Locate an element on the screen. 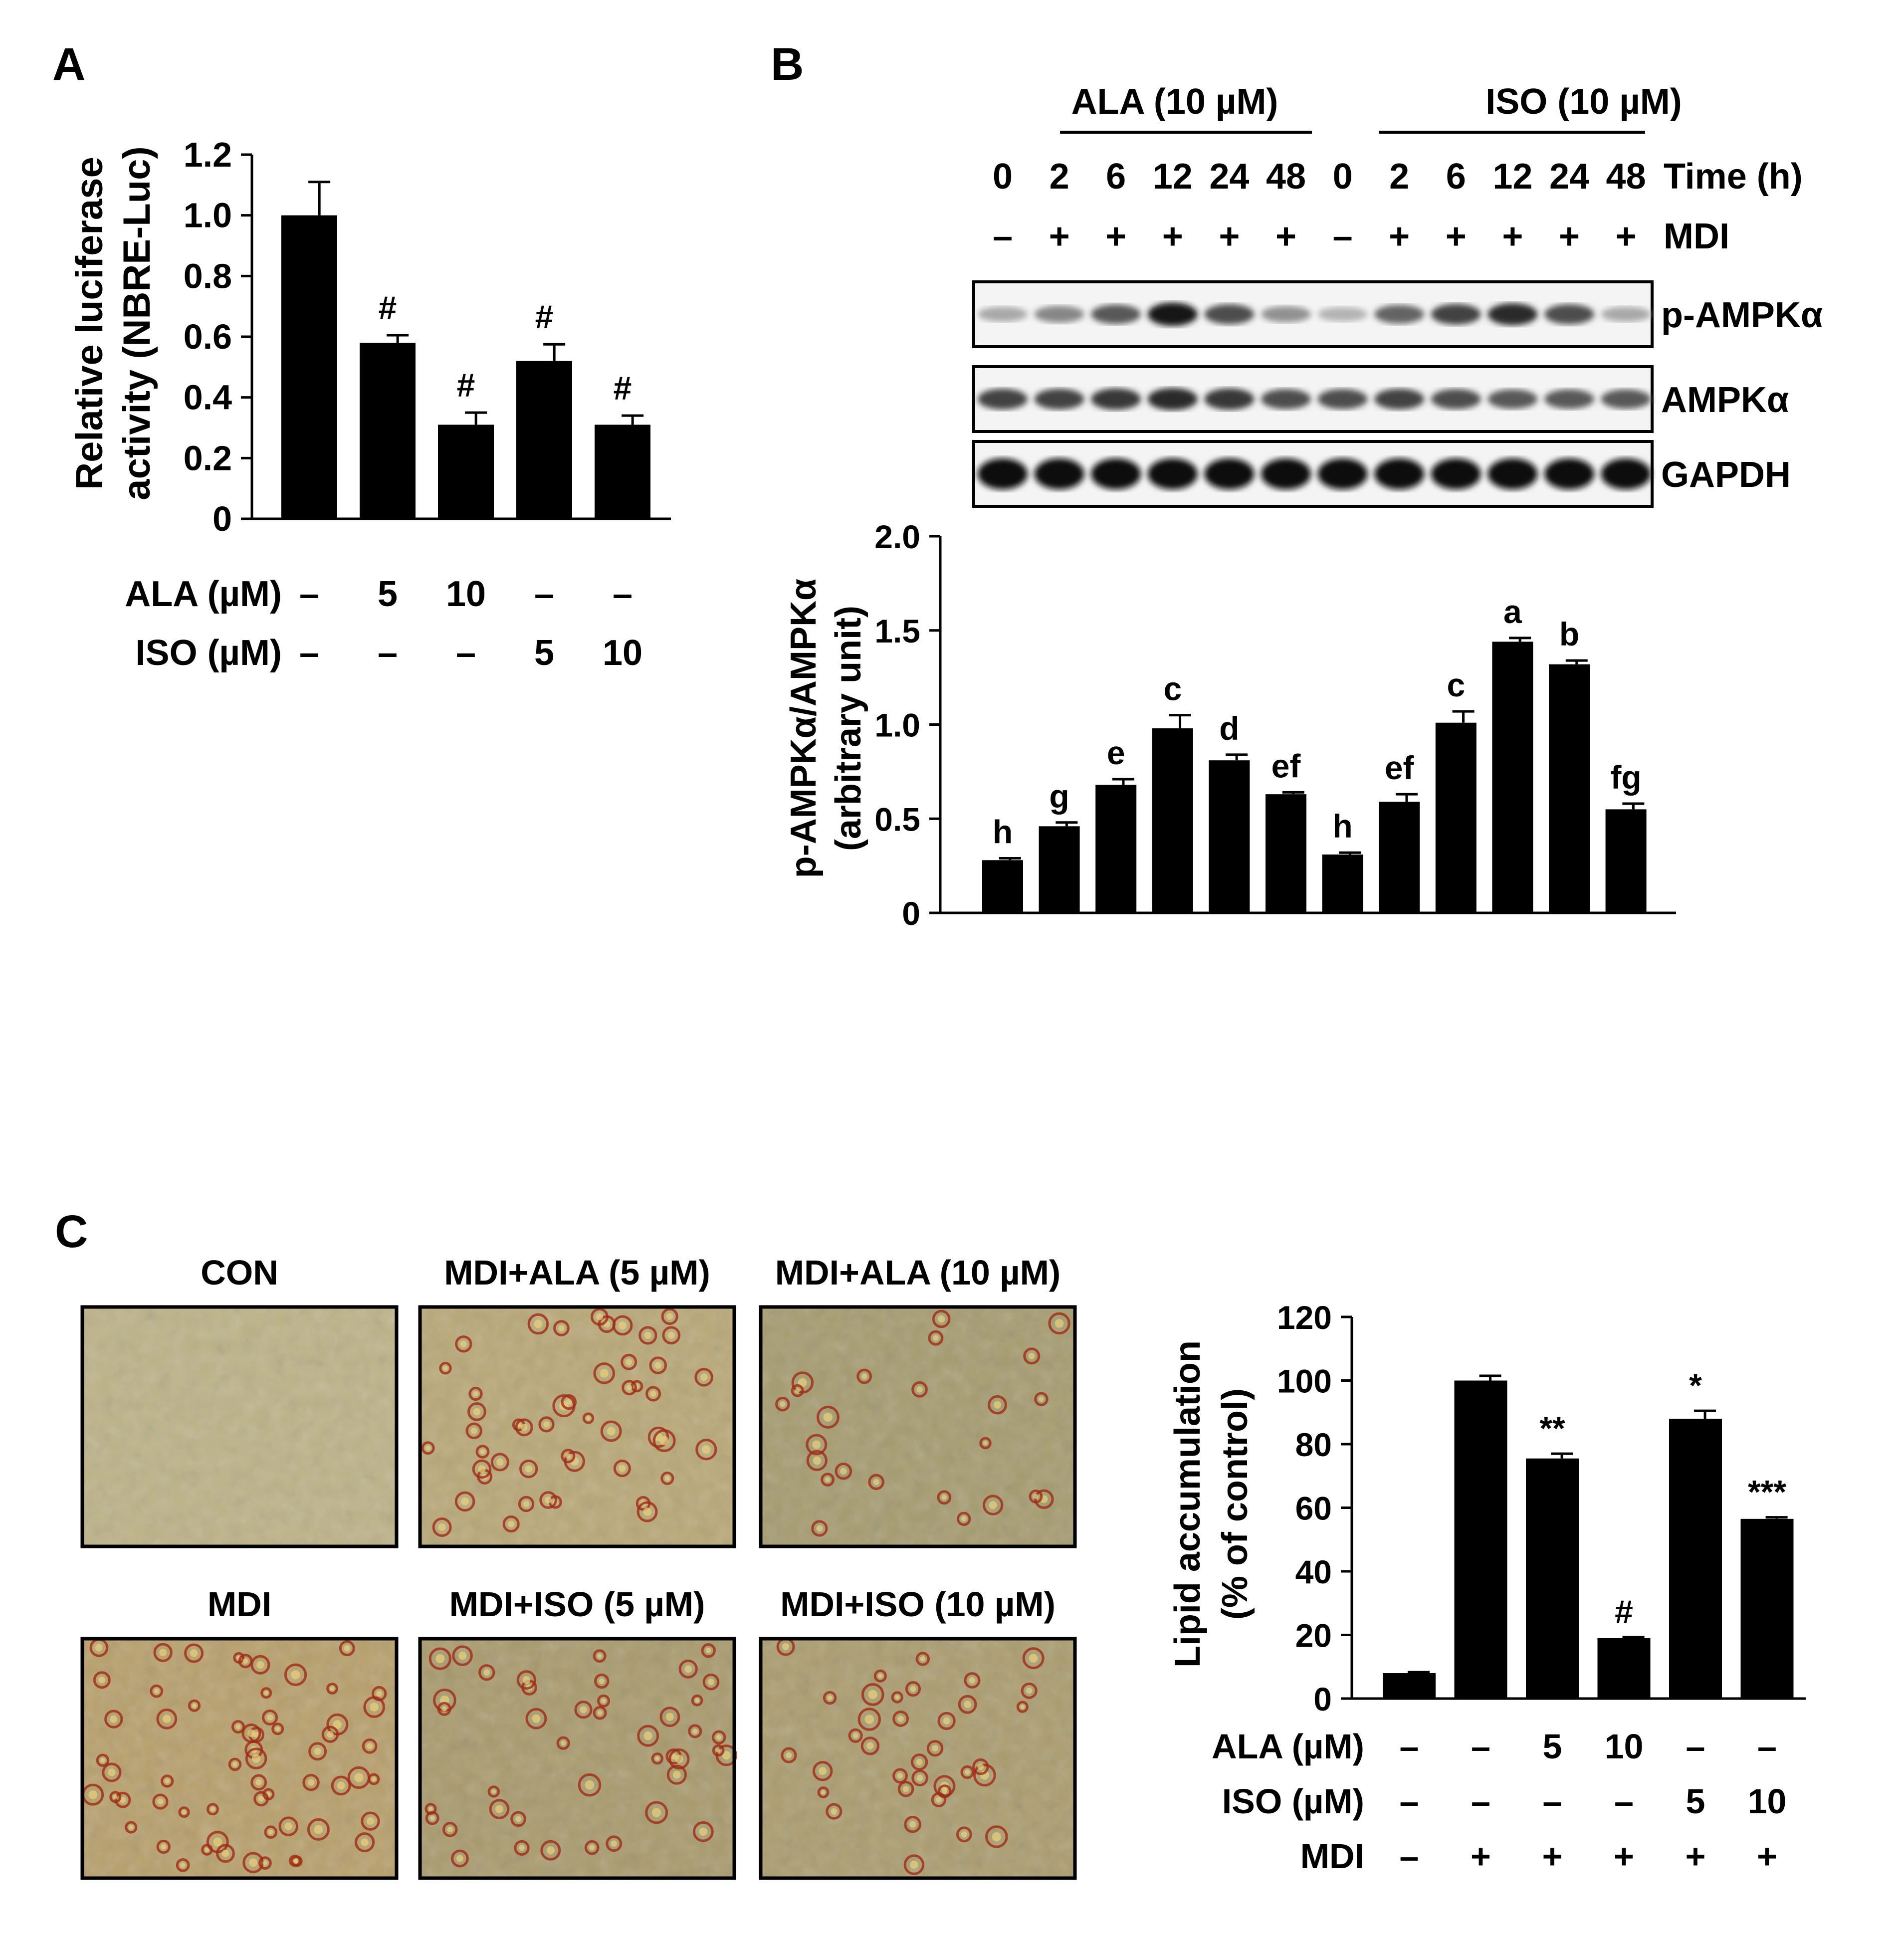 The height and width of the screenshot is (1937, 1904). panel-c-bar-annotation: *** is located at coordinates (1767, 1492).